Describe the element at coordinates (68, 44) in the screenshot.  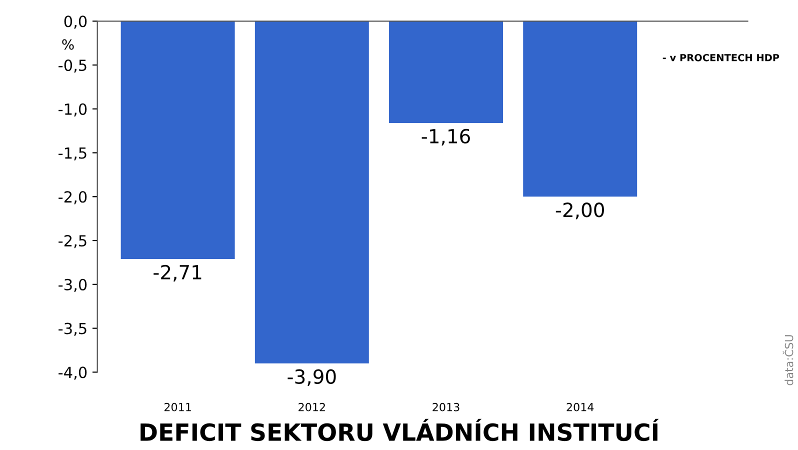
I see `y-axis-title: %` at that location.